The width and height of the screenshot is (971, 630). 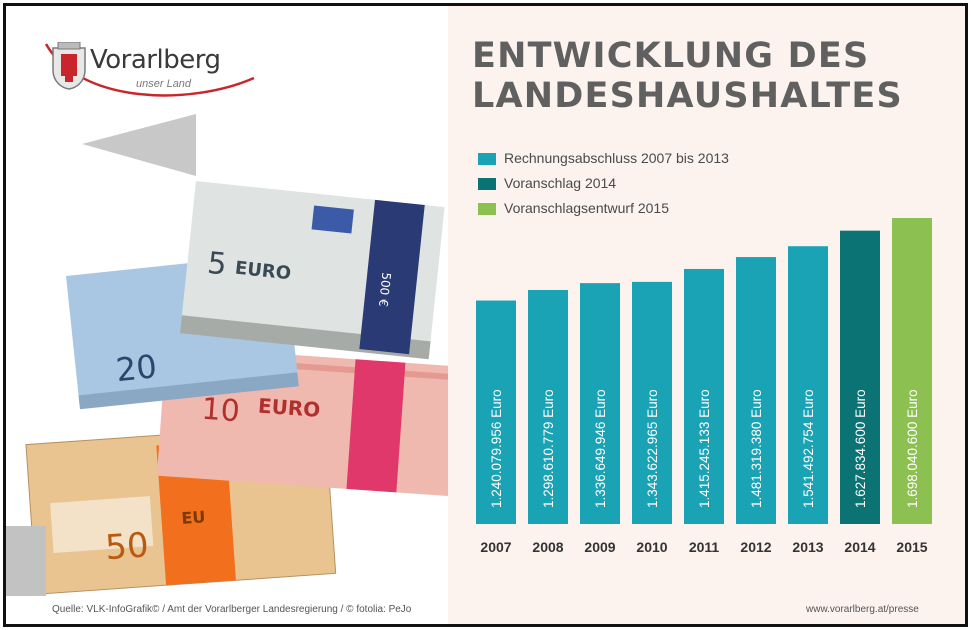 I want to click on chart-title: ENTWICKLUNG DES LANDESHAUSHALTES, so click(x=707, y=76).